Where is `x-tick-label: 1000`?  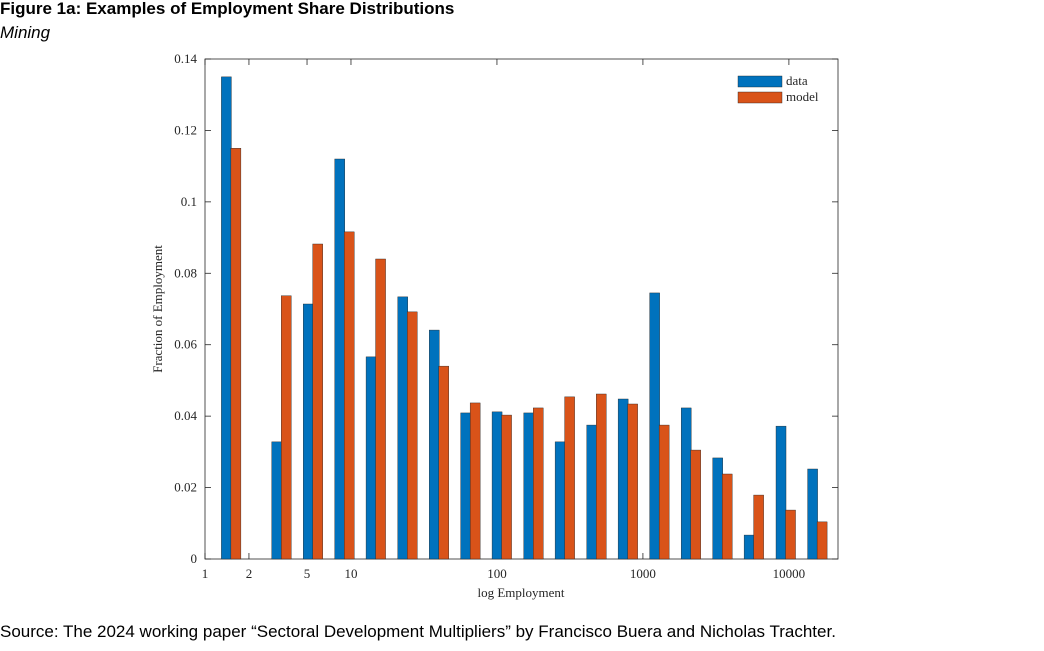 x-tick-label: 1000 is located at coordinates (643, 573).